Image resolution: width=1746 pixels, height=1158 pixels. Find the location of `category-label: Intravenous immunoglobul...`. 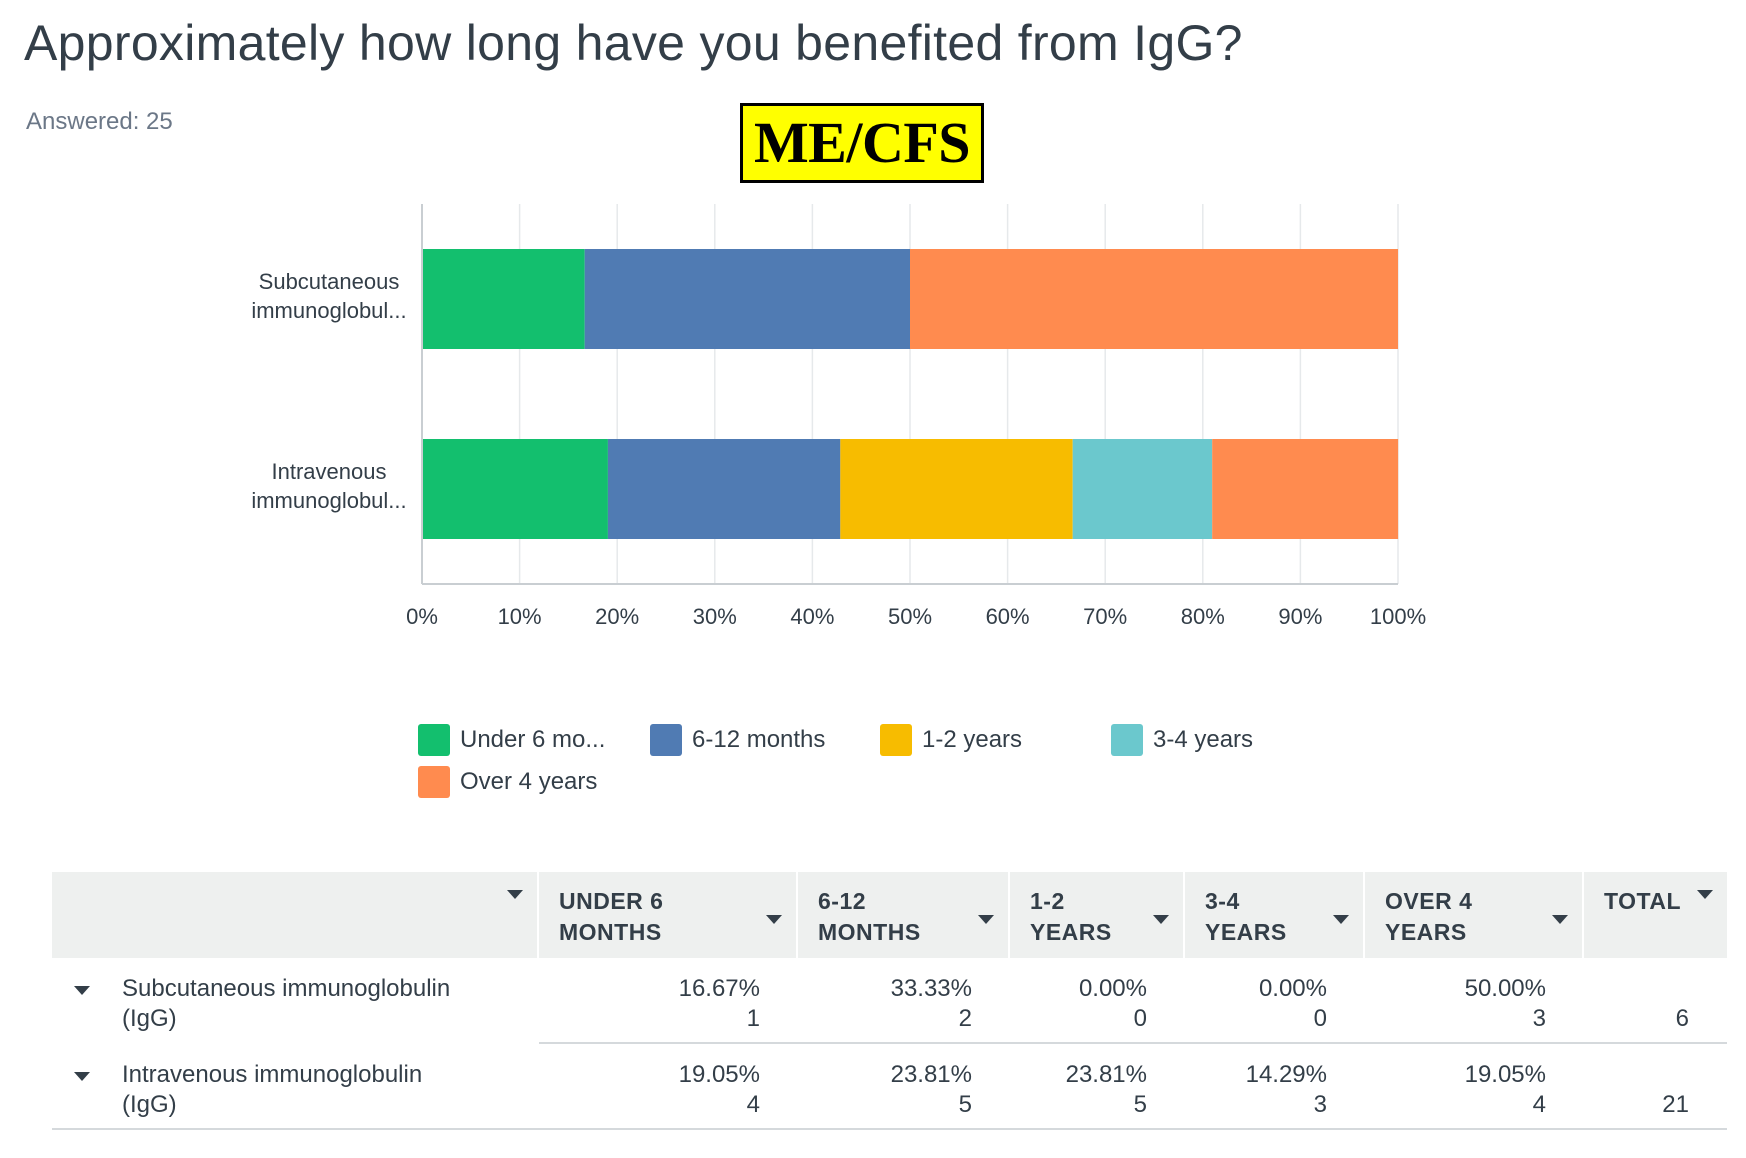

category-label: Intravenous immunoglobul... is located at coordinates (328, 486).